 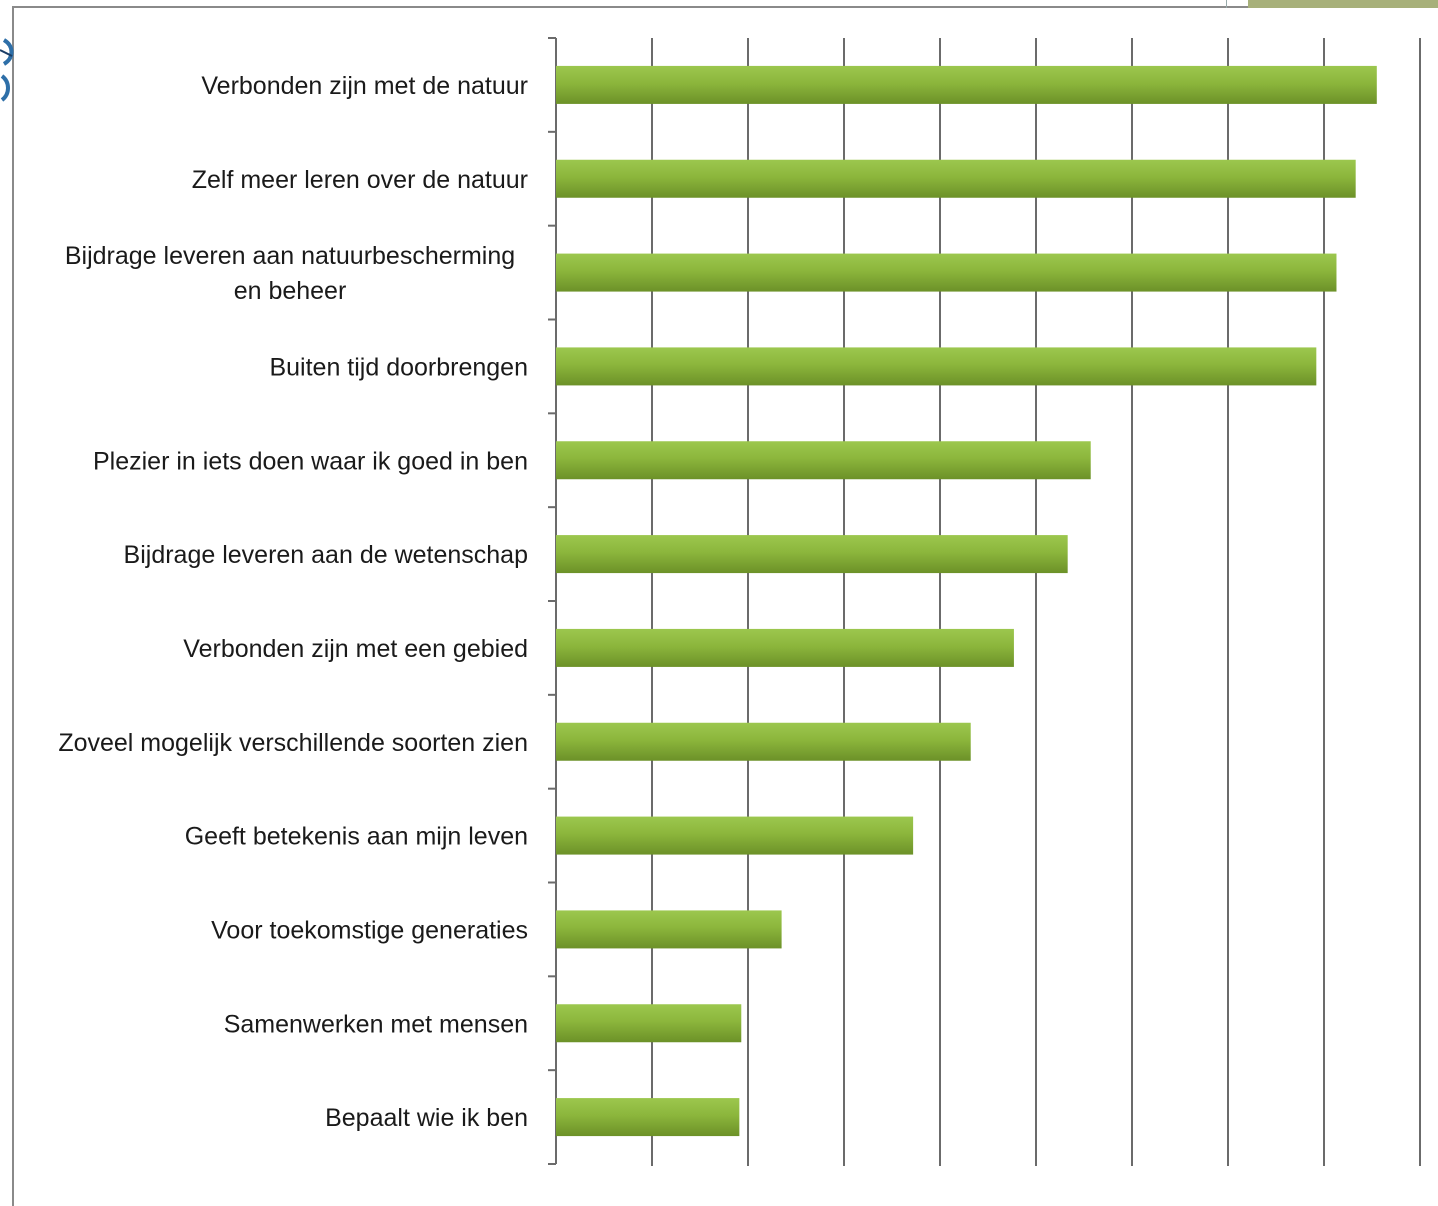 I want to click on category-label-11: Samenwerken met mensen, so click(x=376, y=1024).